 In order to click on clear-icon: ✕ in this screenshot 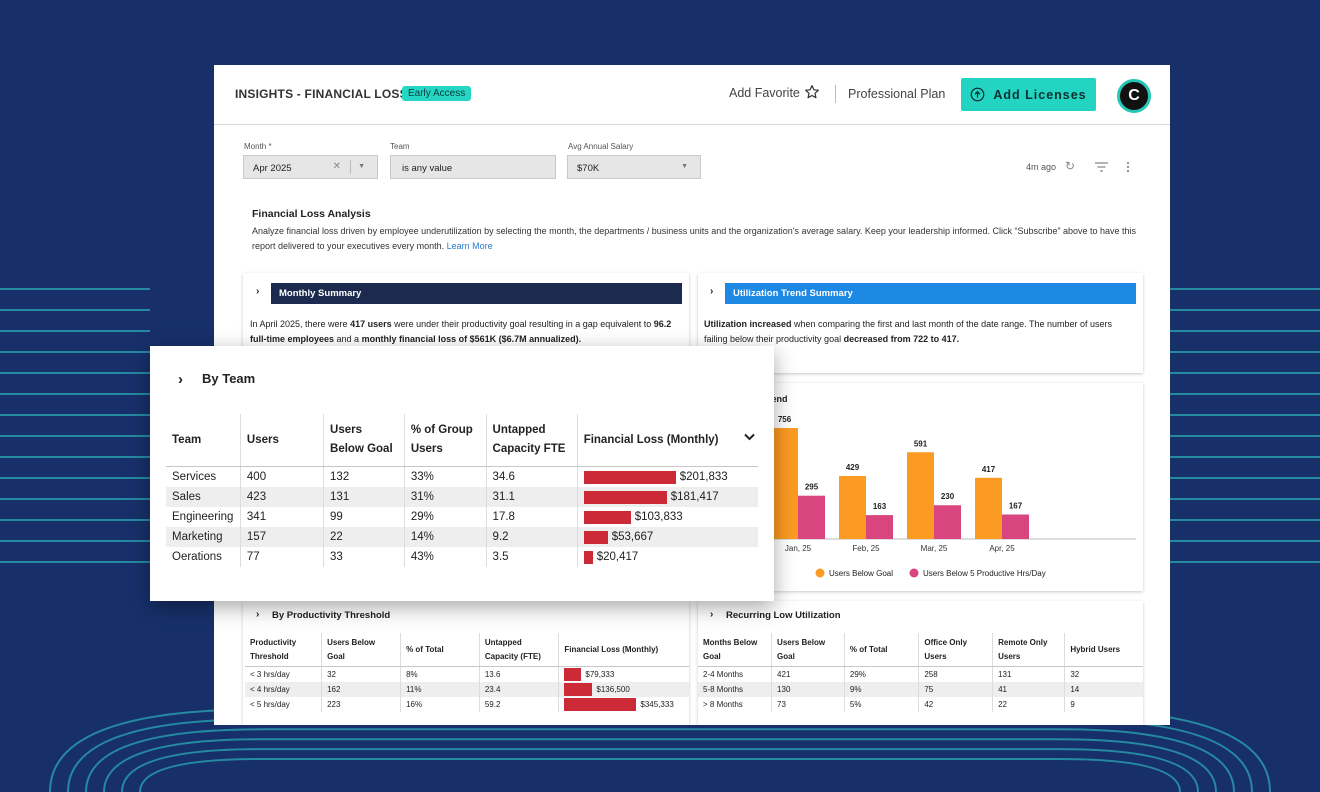, I will do `click(336, 166)`.